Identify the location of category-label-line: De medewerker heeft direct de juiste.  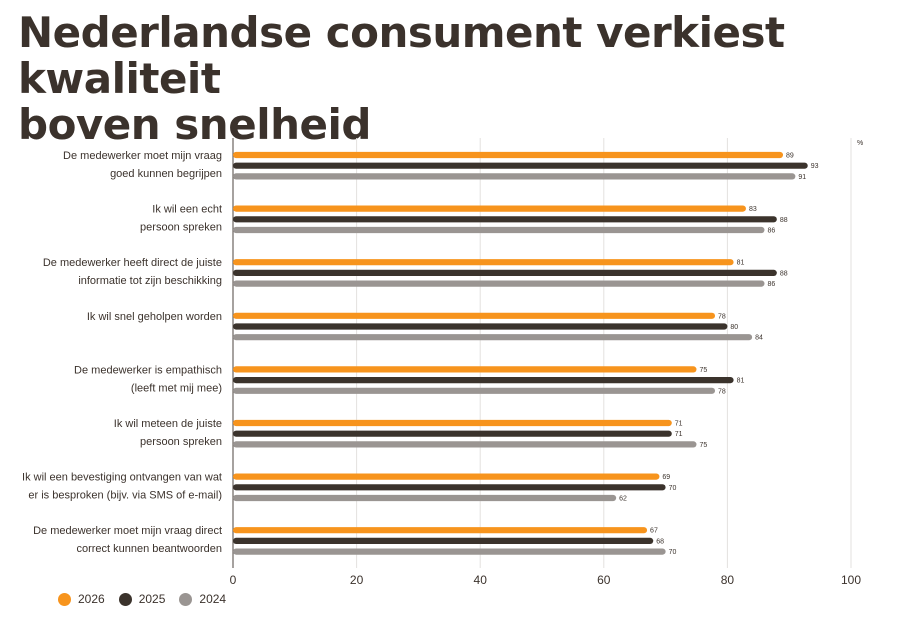
(132, 263).